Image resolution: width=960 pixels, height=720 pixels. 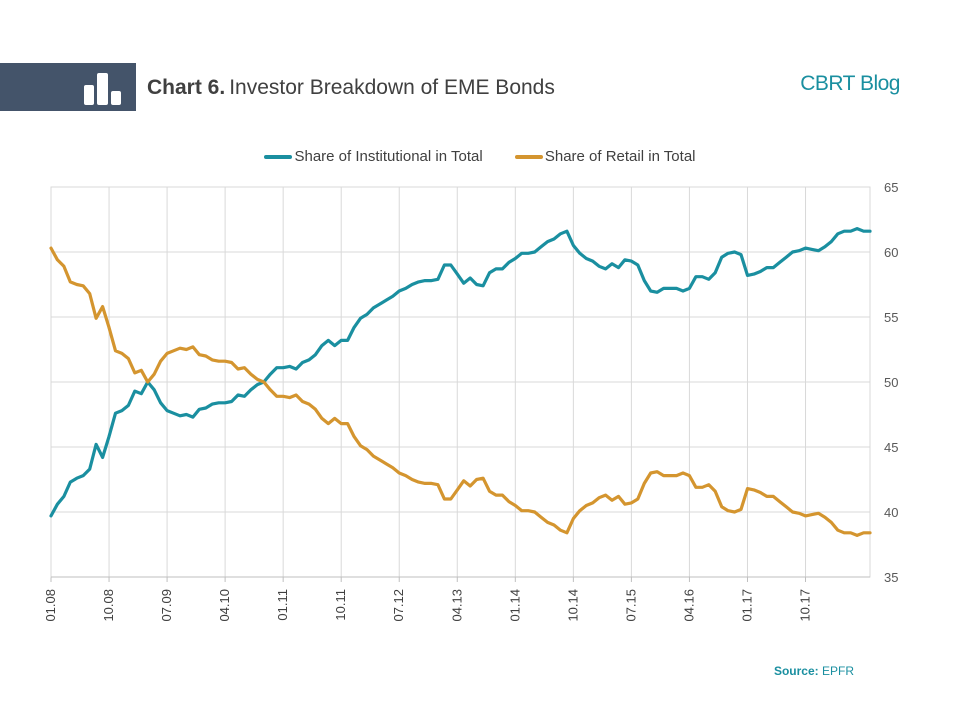 What do you see at coordinates (186, 87) in the screenshot?
I see `chart-title-lead: Chart 6.` at bounding box center [186, 87].